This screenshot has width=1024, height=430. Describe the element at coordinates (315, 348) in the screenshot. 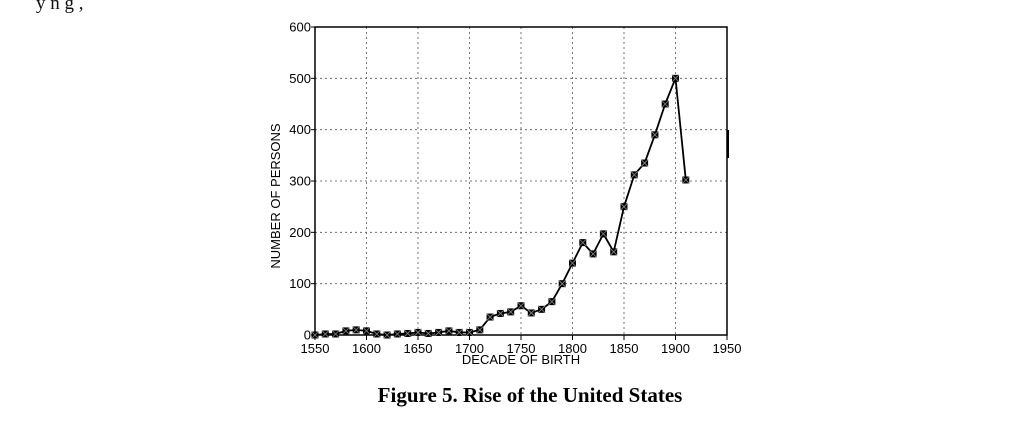

I see `x-tick-label: 1550` at that location.